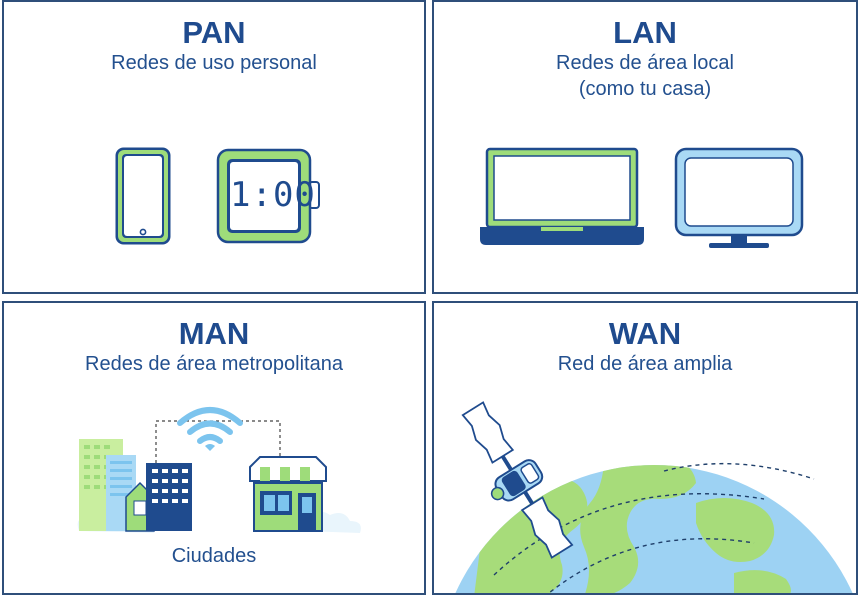 This screenshot has width=860, height=597. I want to click on pan-title: PAN, so click(214, 32).